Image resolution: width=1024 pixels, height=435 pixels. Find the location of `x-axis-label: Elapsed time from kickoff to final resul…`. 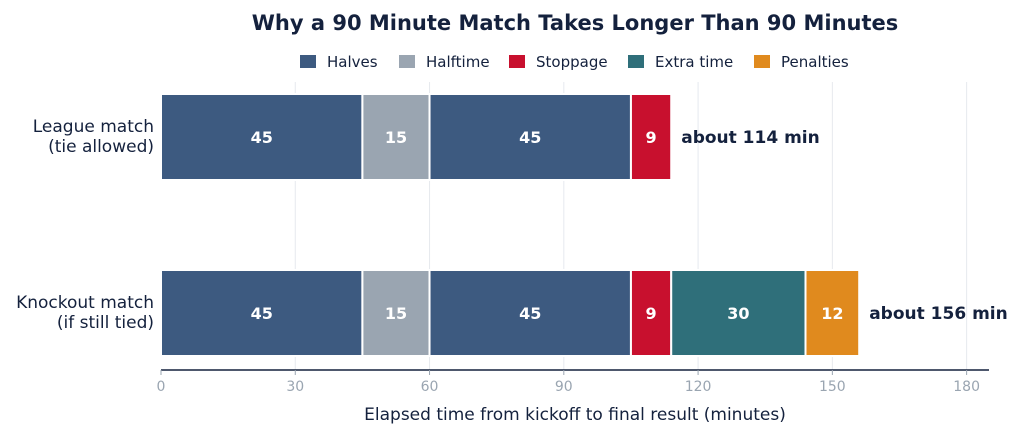

x-axis-label: Elapsed time from kickoff to final resul… is located at coordinates (575, 415).